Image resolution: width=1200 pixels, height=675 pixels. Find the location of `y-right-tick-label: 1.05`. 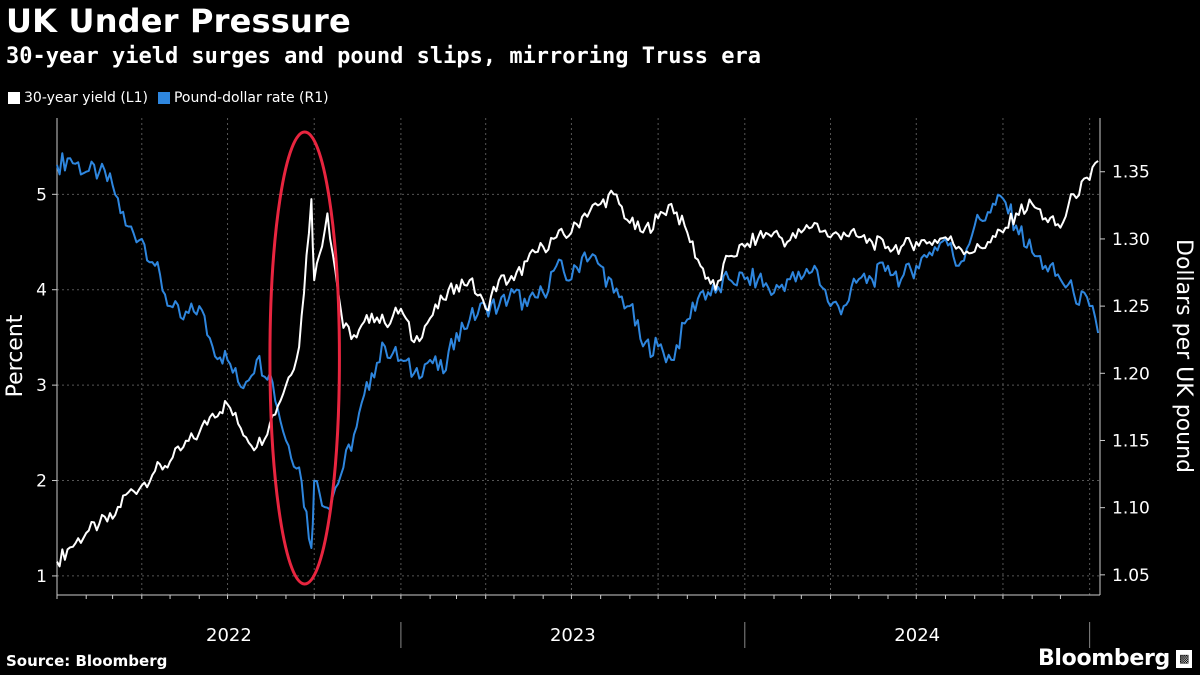

y-right-tick-label: 1.05 is located at coordinates (1131, 576).